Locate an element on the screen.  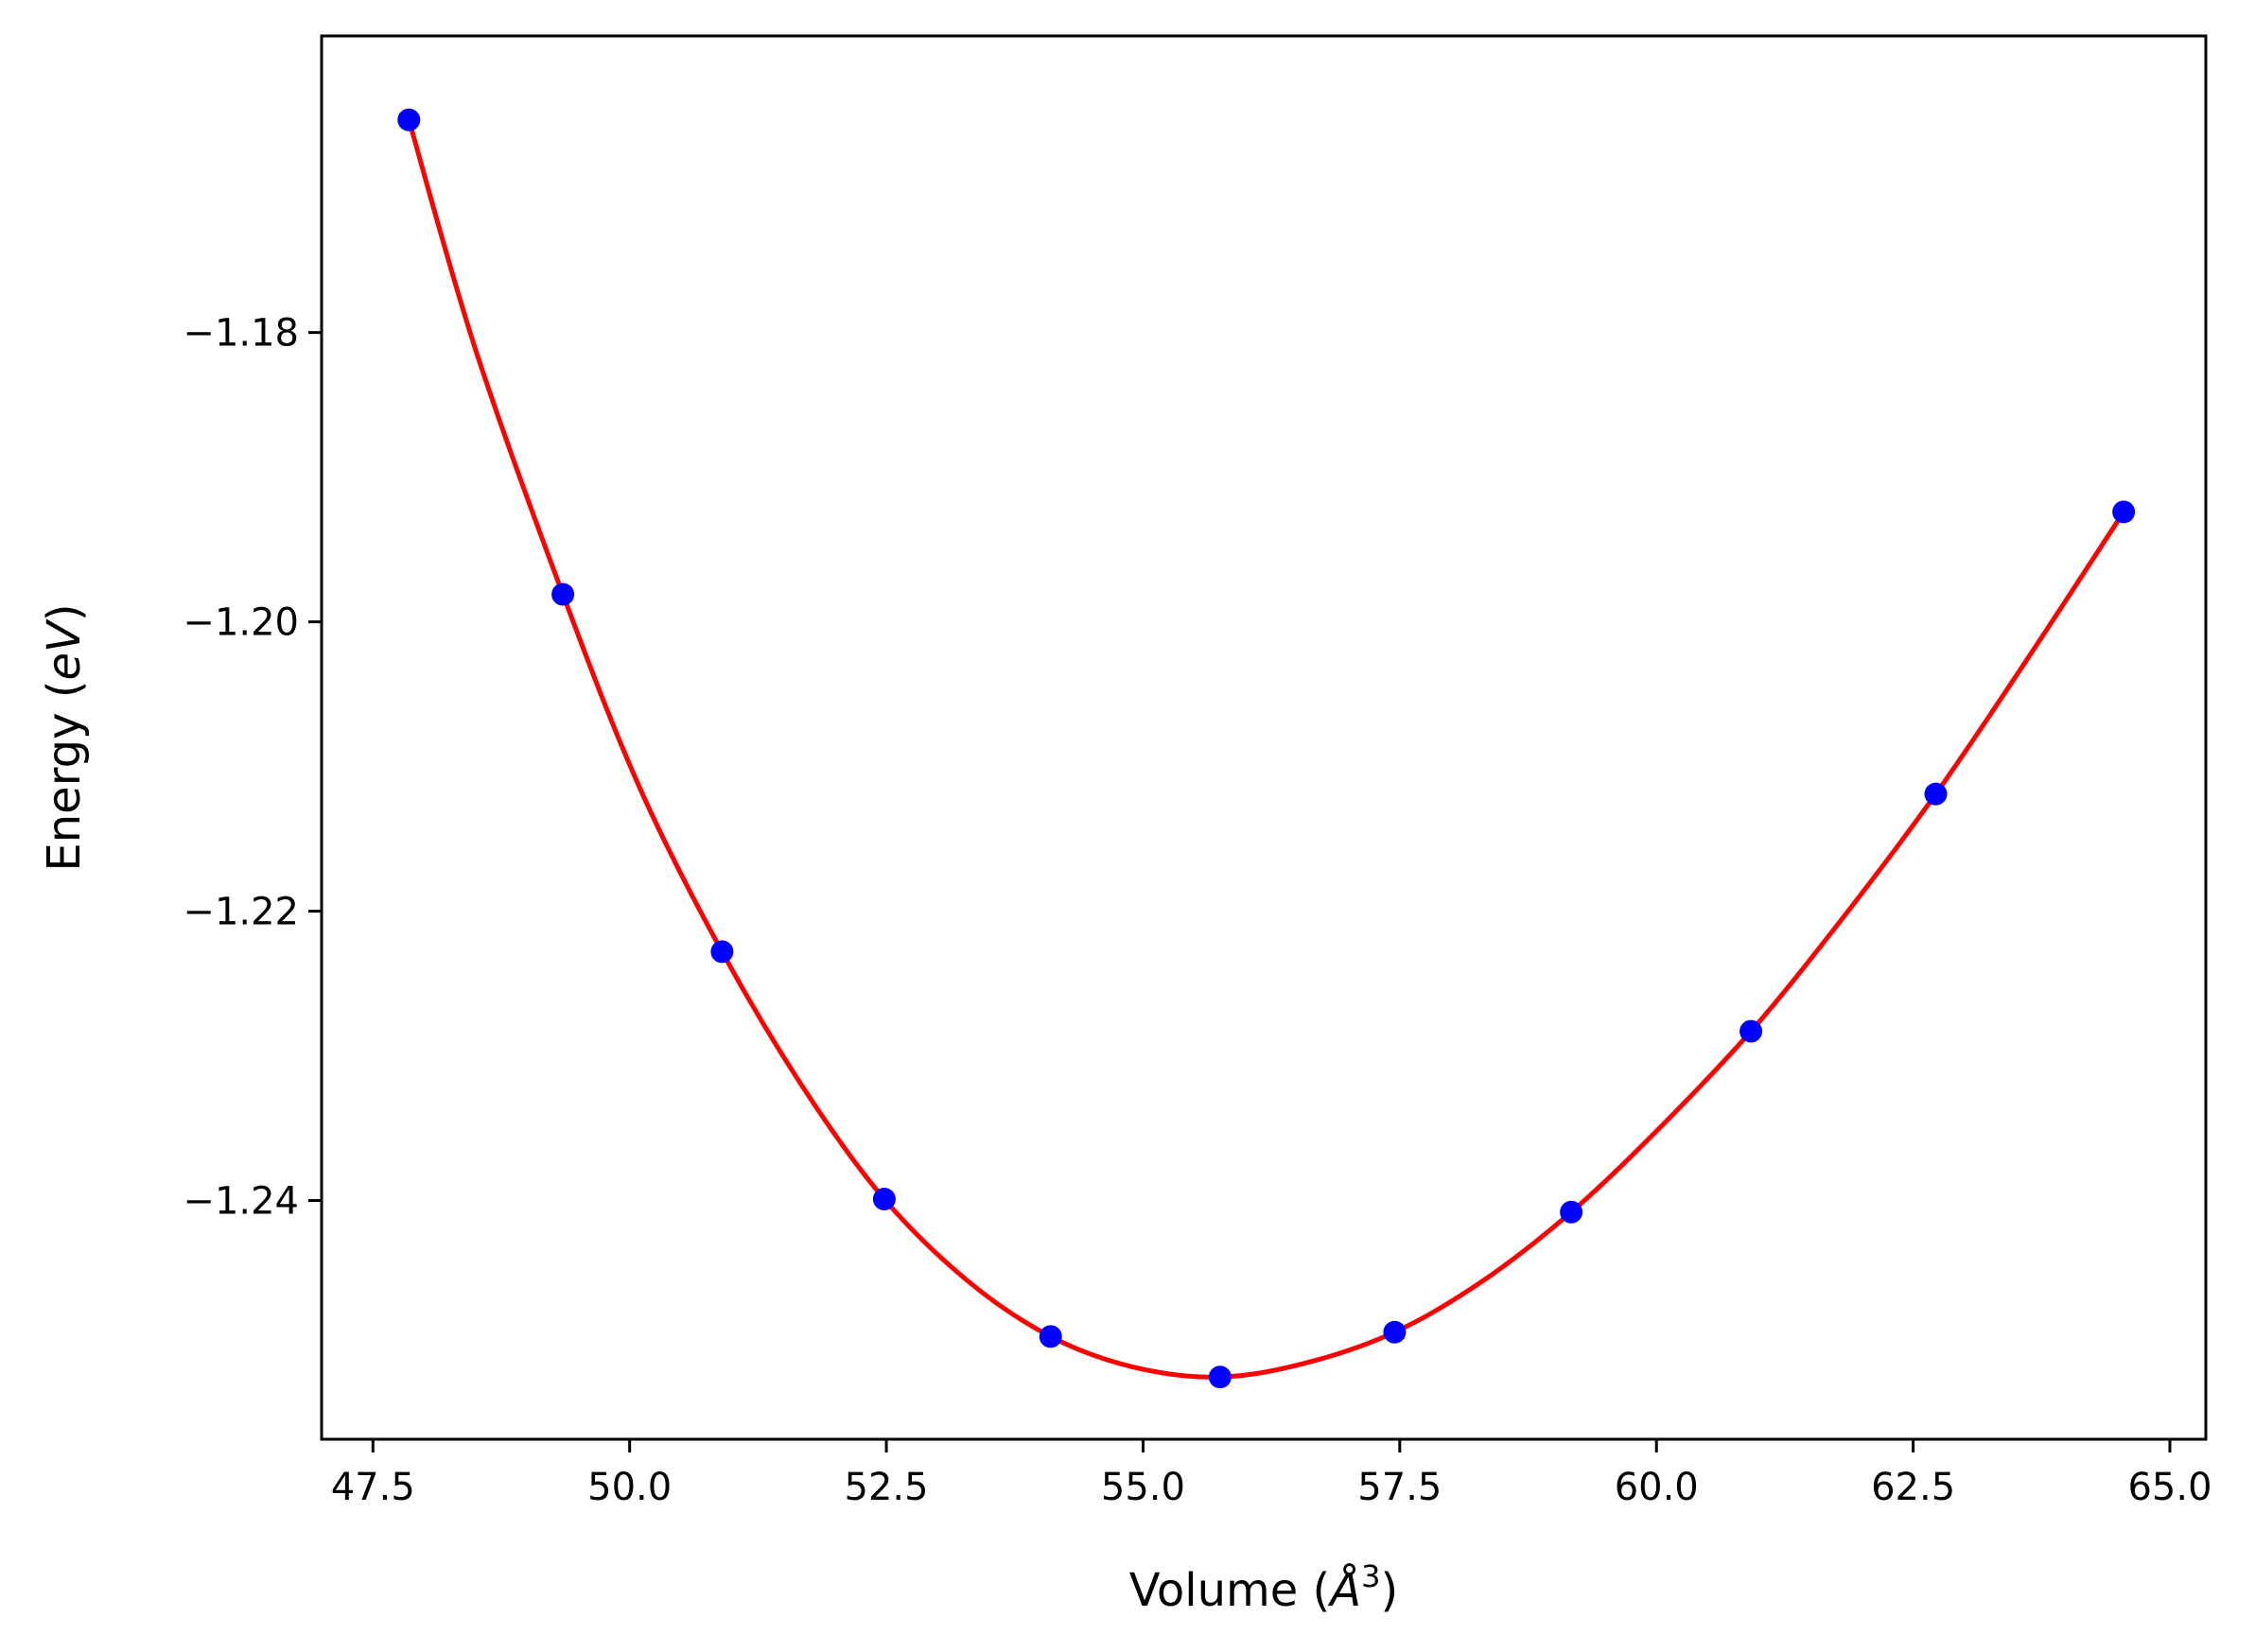
y-axis-label: Energy (eV) is located at coordinates (64, 737).